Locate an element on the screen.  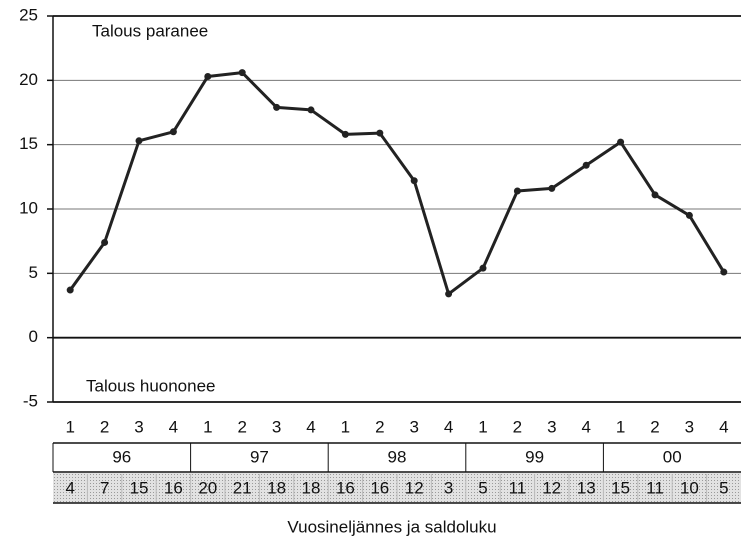
value-label: 4 is located at coordinates (69, 487).